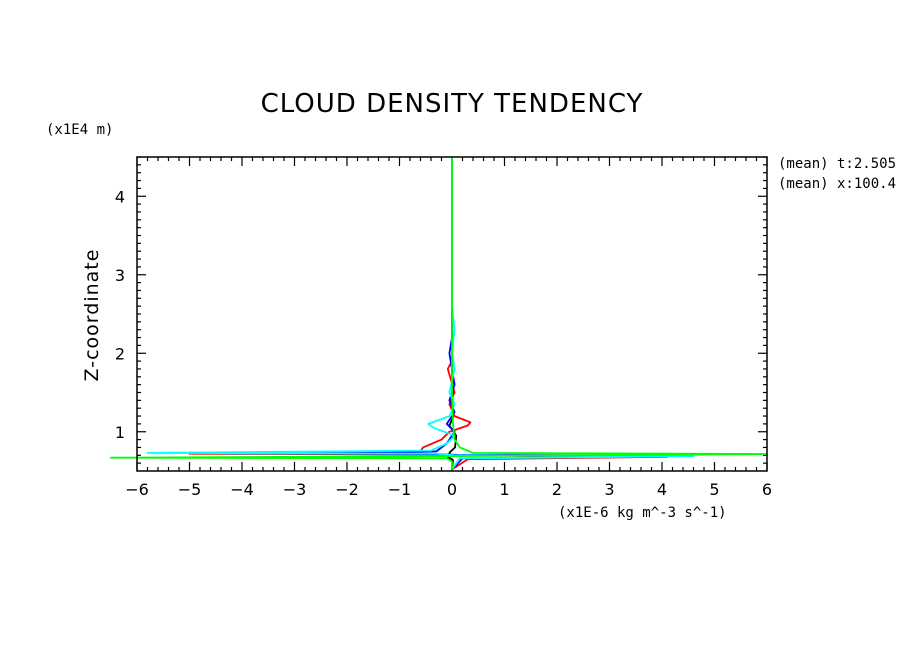 The width and height of the screenshot is (904, 654). What do you see at coordinates (837, 184) in the screenshot?
I see `annotation-mean-x: (mean) x:100.4` at bounding box center [837, 184].